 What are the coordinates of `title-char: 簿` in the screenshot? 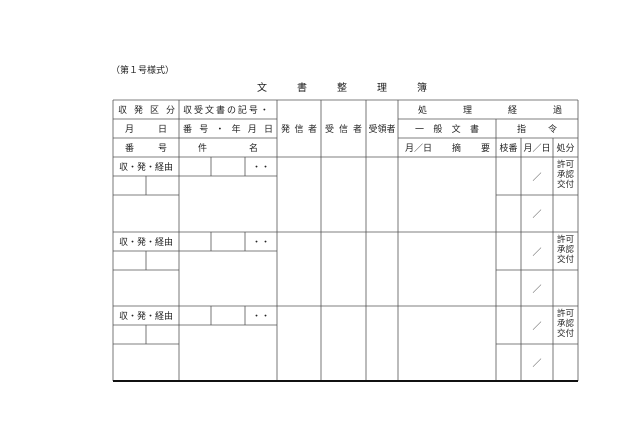 It's located at (422, 88).